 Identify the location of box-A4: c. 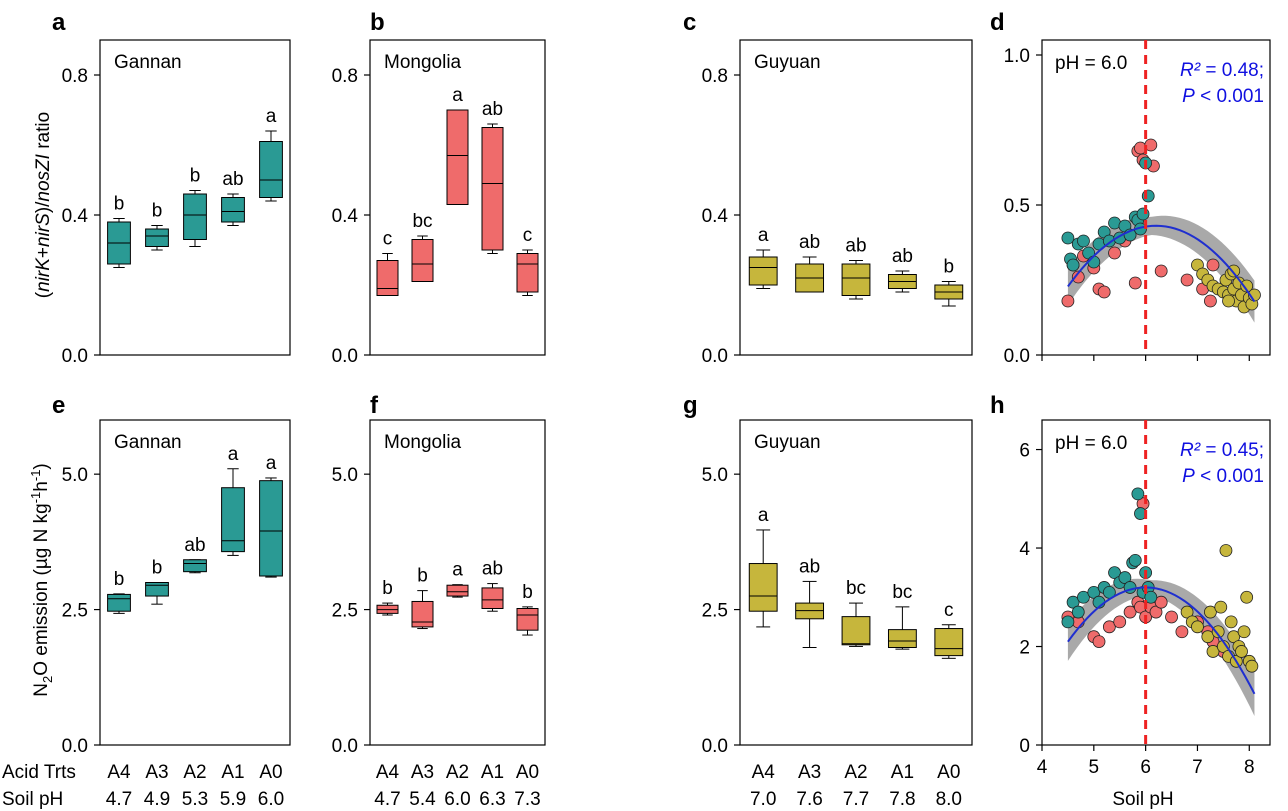
(387, 262).